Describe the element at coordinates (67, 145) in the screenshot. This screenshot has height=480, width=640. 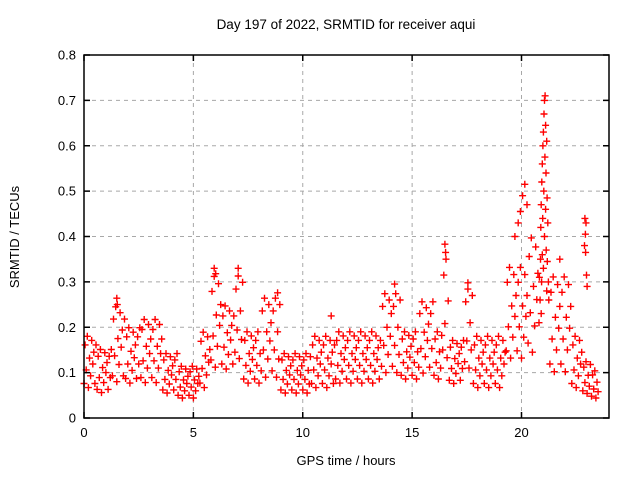
I see `y-tick-label: 0.6` at that location.